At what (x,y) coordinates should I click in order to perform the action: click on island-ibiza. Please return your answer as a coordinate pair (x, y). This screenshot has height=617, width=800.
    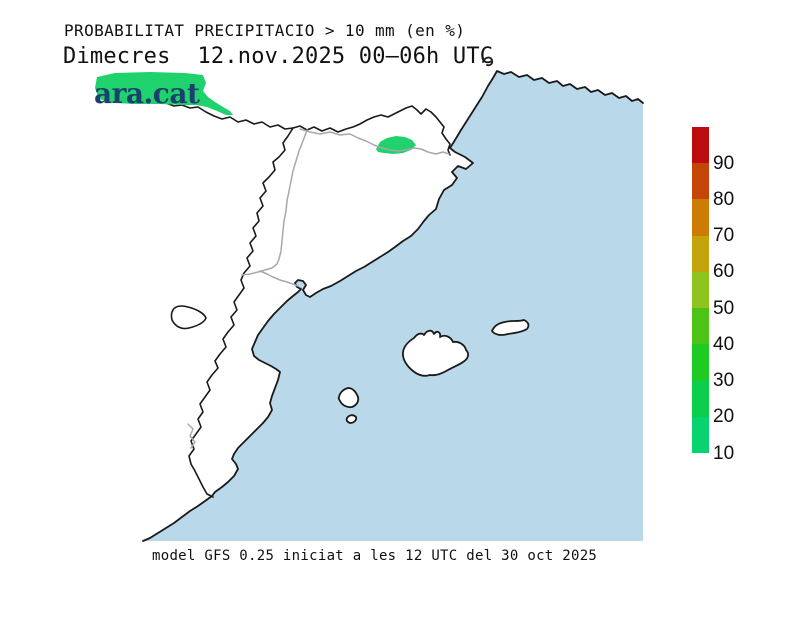
    Looking at the image, I should click on (348, 398).